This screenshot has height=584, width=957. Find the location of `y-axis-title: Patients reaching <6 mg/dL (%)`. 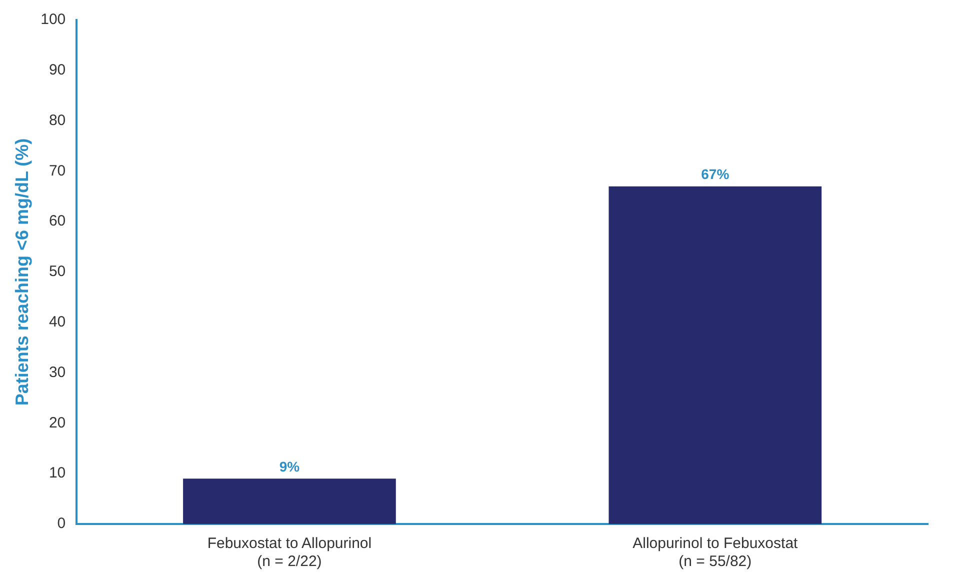

y-axis-title: Patients reaching <6 mg/dL (%) is located at coordinates (22, 272).